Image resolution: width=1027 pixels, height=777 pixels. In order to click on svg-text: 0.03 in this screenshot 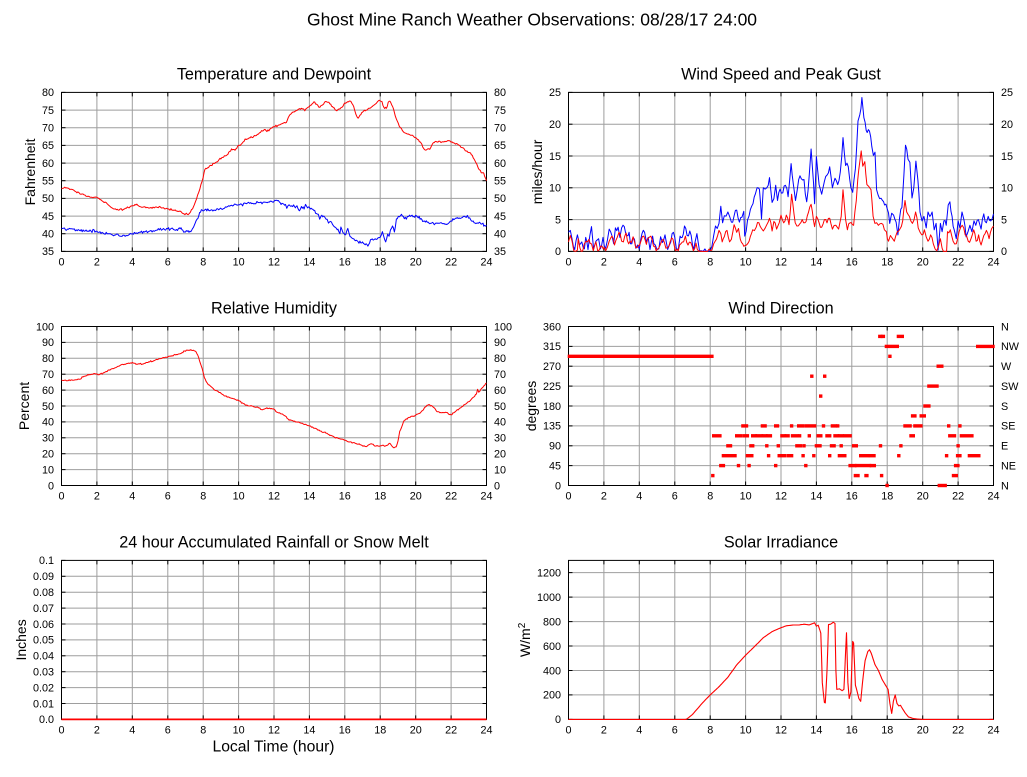, I will do `click(43, 673)`.